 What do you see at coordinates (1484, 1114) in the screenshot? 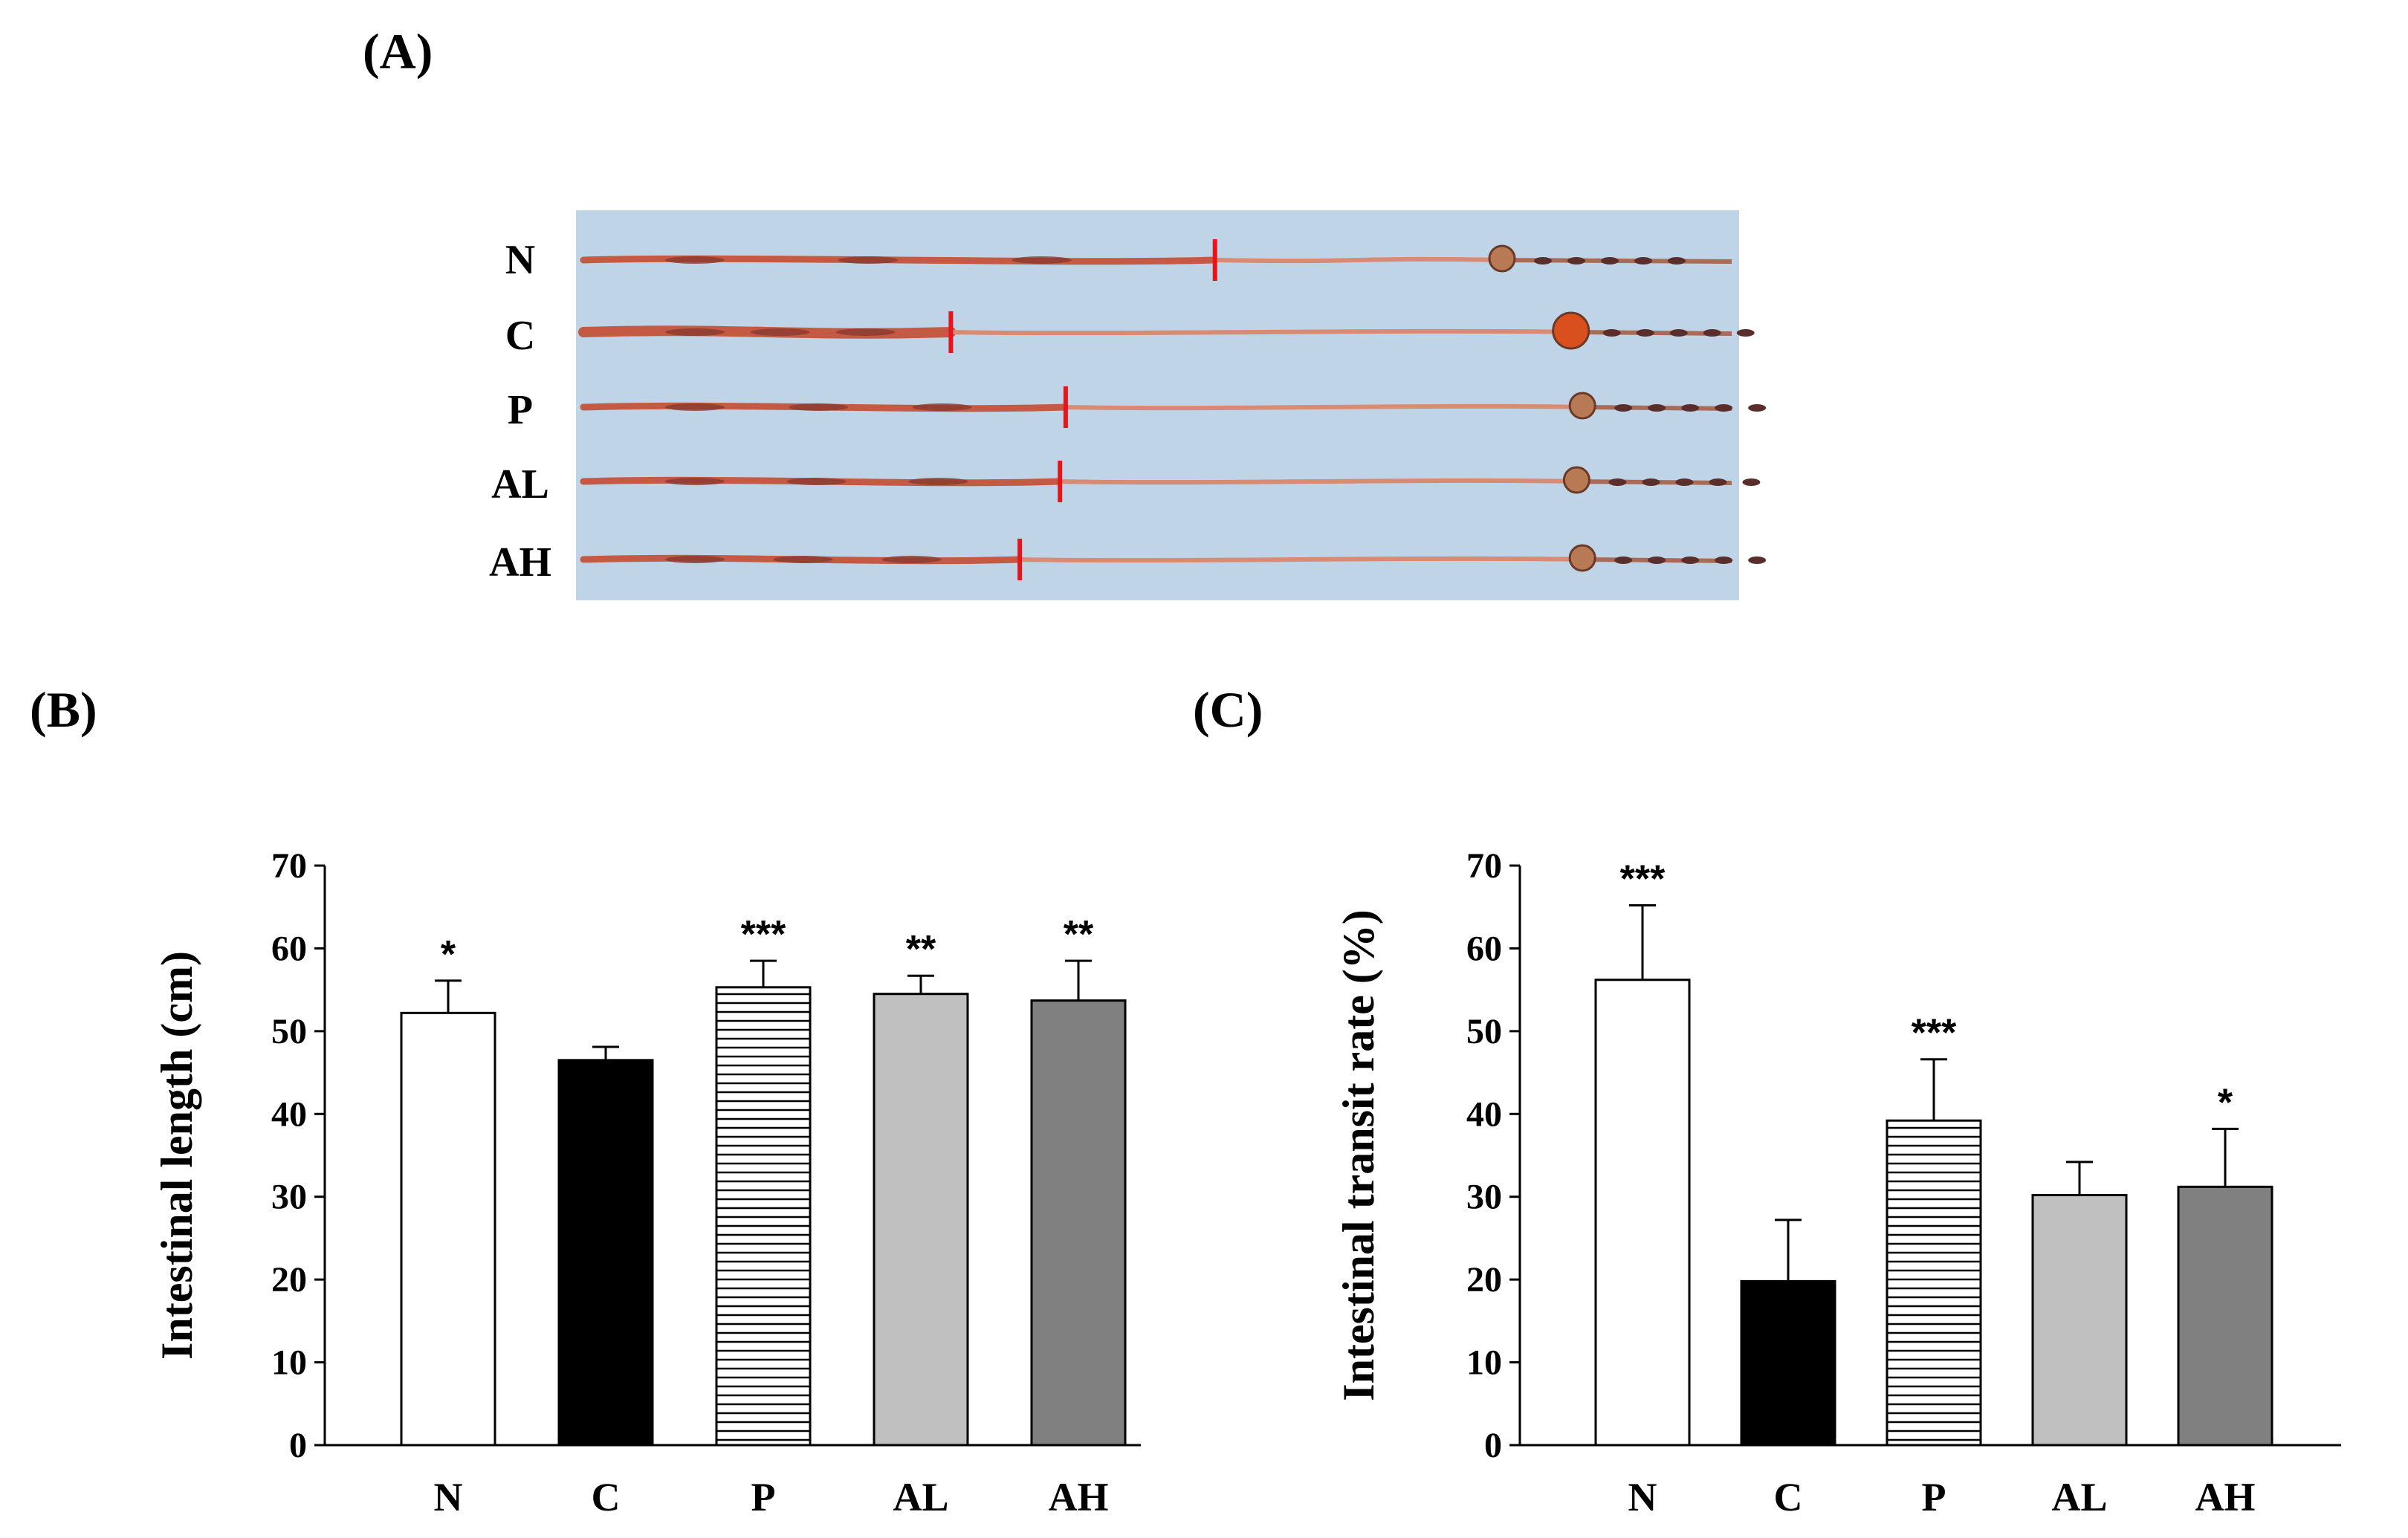
I see `y-tick-label-c: 40` at bounding box center [1484, 1114].